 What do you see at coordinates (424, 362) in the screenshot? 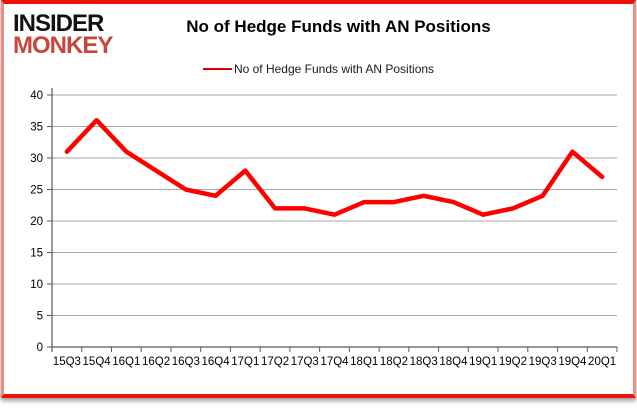
I see `x-tick-label: 18Q3` at bounding box center [424, 362].